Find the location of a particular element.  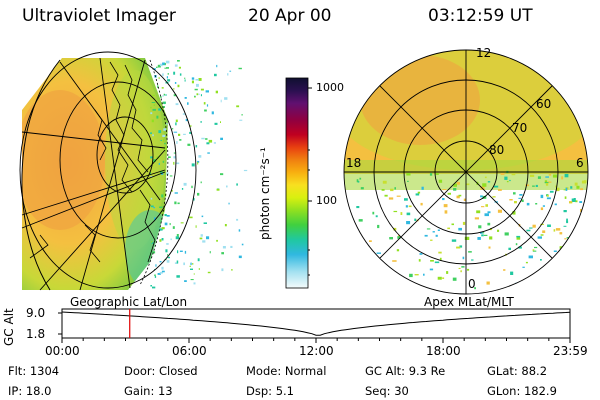

date-label: 20 Apr 00 is located at coordinates (290, 16).